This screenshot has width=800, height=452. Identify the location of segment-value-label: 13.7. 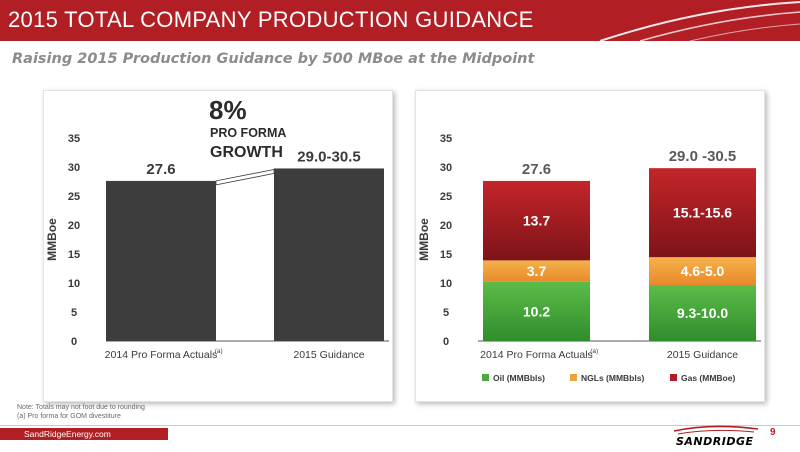
(536, 221).